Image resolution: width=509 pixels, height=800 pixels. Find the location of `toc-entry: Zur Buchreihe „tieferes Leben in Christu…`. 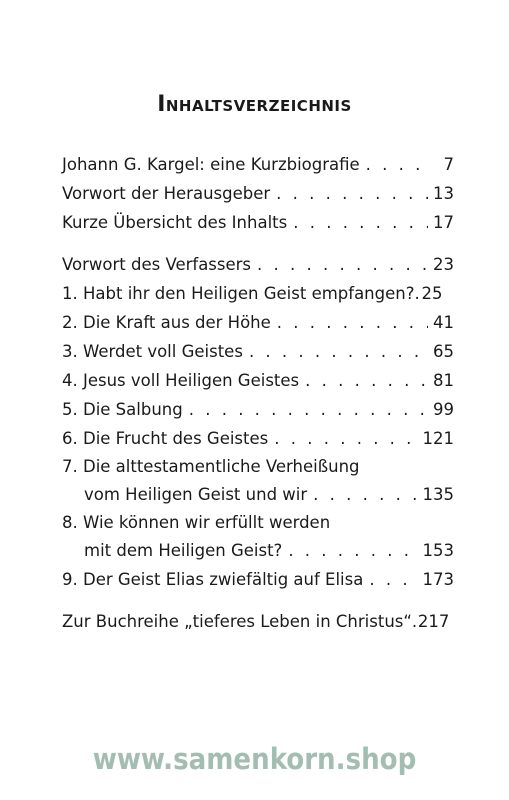

toc-entry: Zur Buchreihe „tieferes Leben in Christu… is located at coordinates (258, 621).